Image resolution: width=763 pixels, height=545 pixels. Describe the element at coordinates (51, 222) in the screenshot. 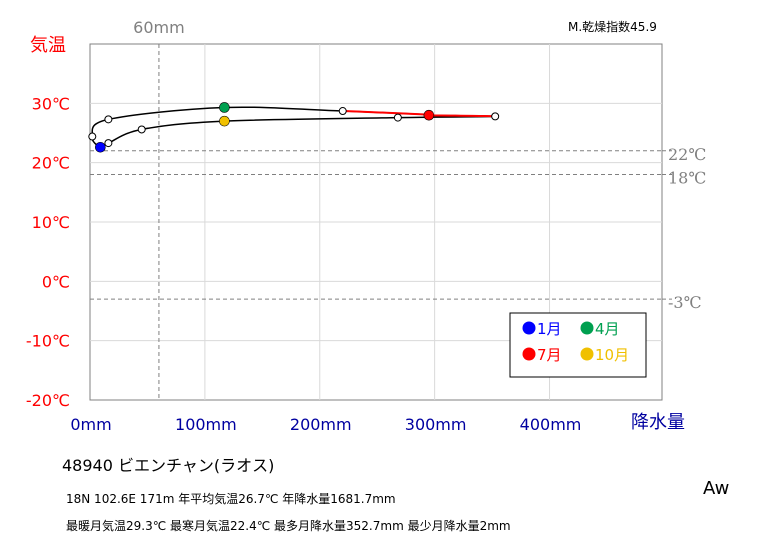

I see `y-tick-label: 10℃` at that location.